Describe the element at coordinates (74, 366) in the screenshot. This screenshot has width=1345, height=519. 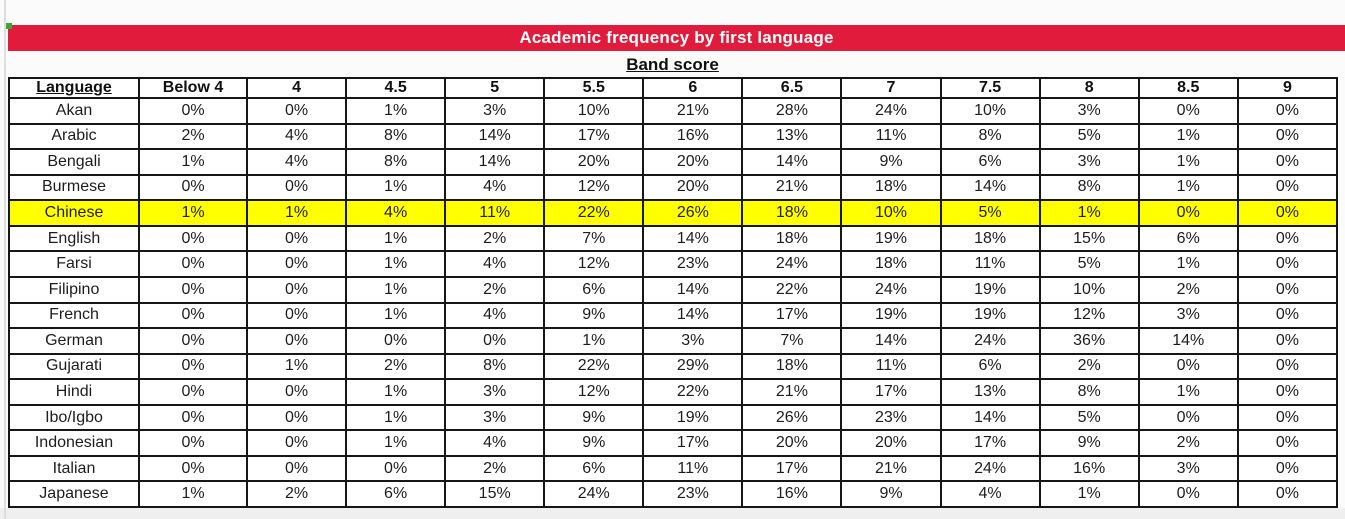
I see `language-cell: Gujarati` at that location.